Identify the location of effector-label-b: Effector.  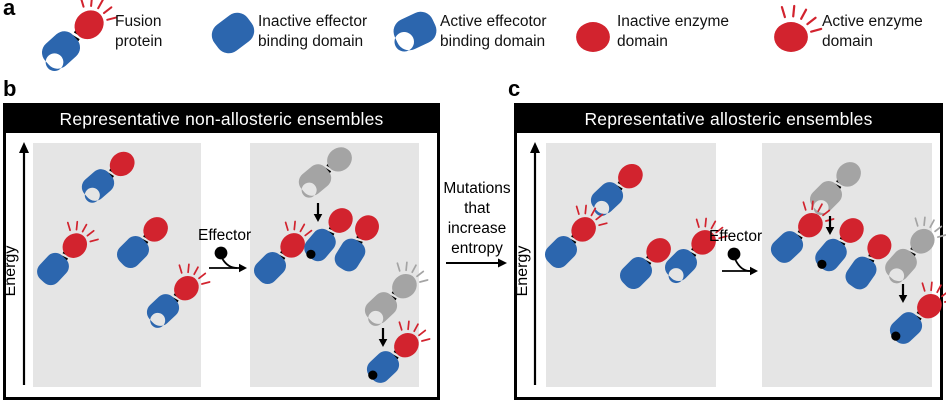
(225, 235).